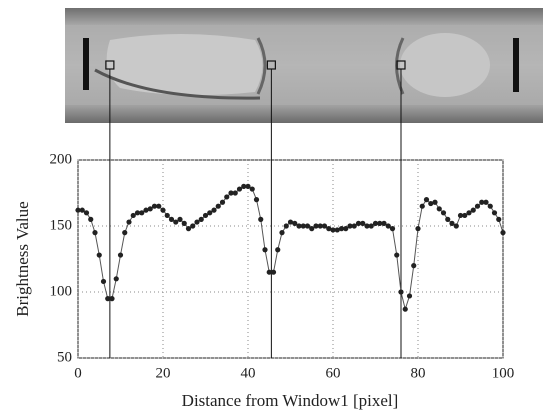  What do you see at coordinates (61, 159) in the screenshot?
I see `y-tick-label: 200` at bounding box center [61, 159].